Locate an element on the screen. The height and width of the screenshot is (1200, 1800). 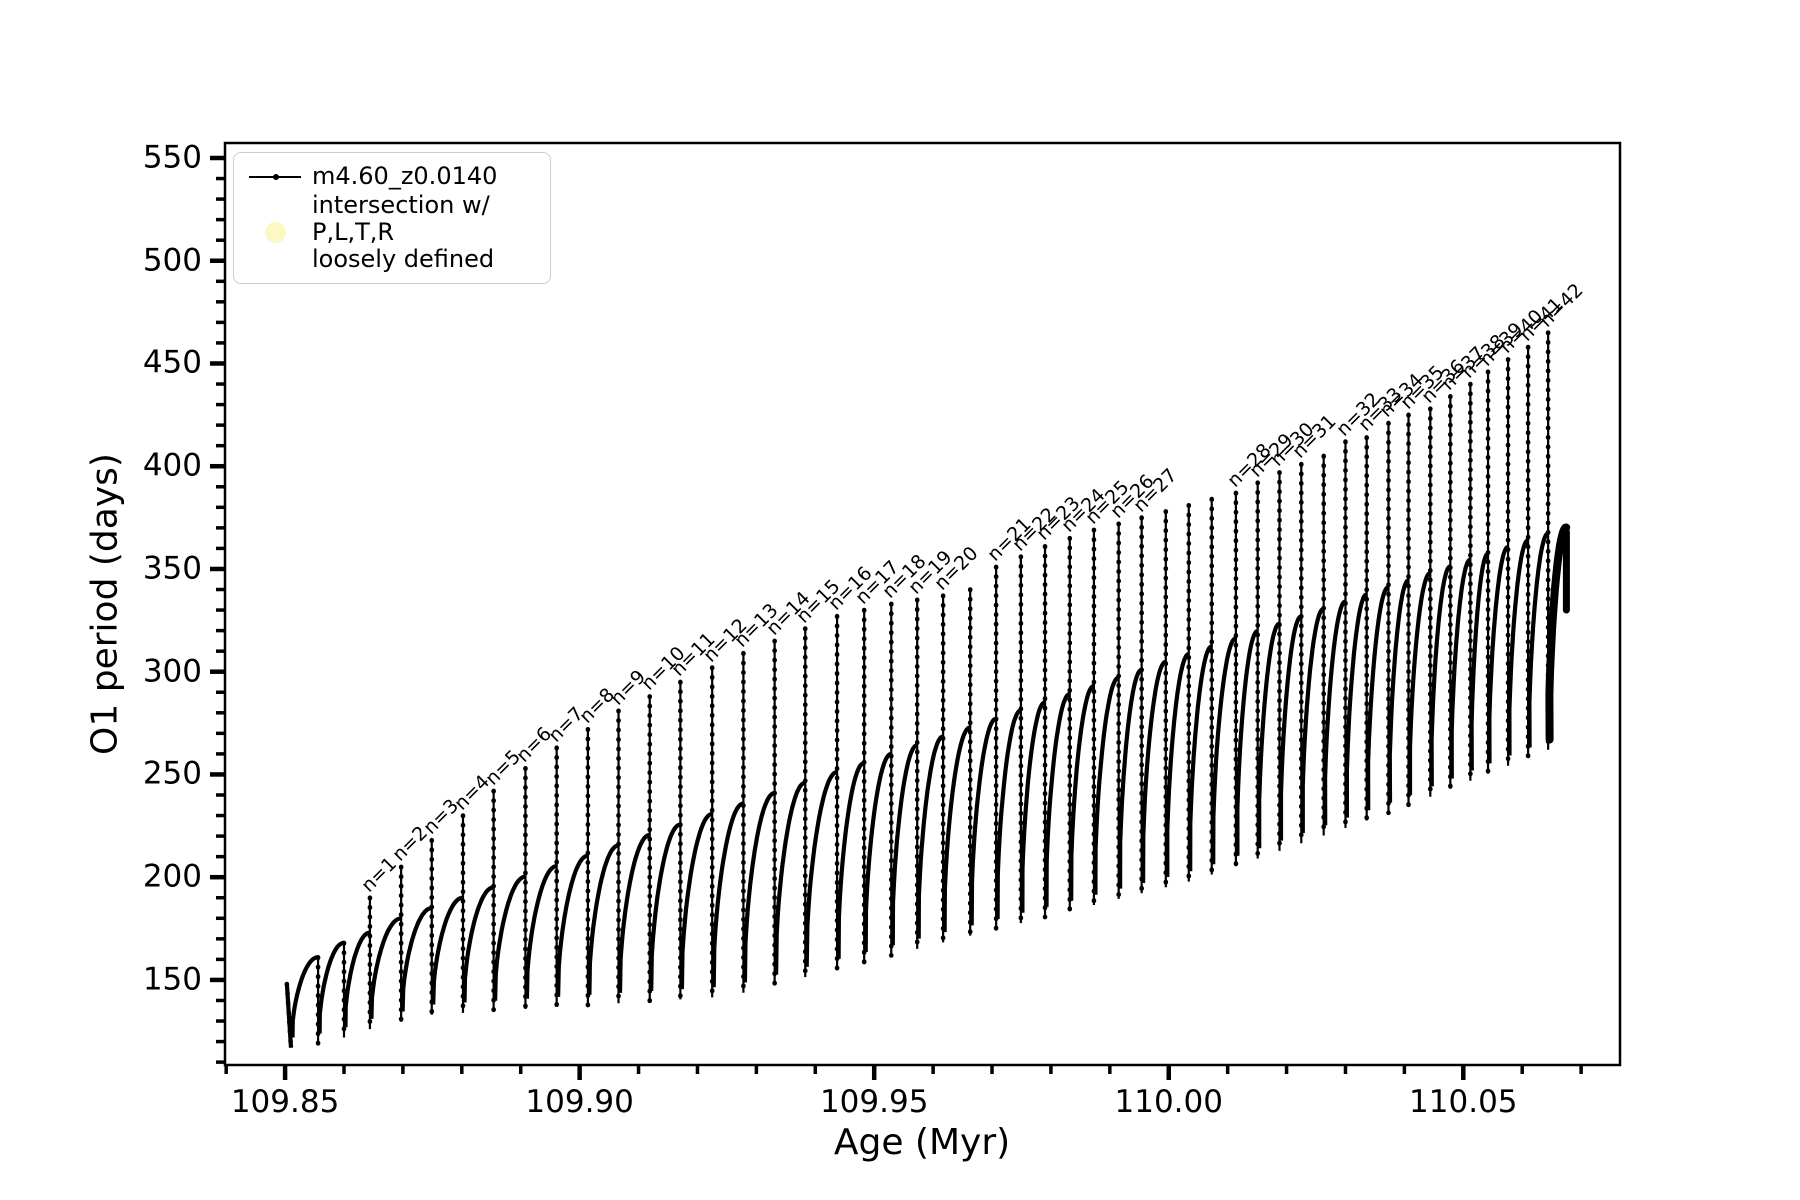
y-tick-label: 200 is located at coordinates (172, 876).